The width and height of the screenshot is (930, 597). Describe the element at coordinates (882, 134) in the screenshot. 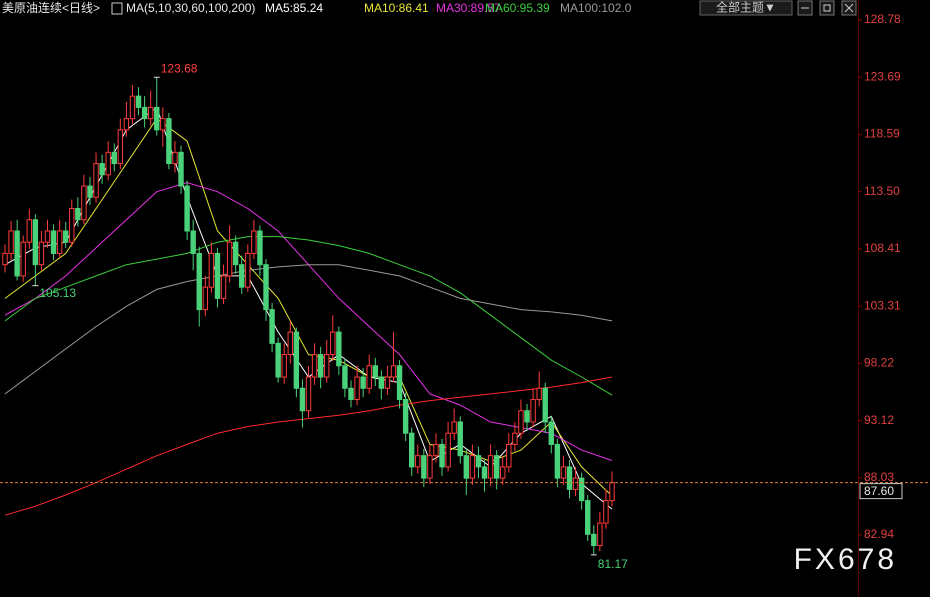

I see `y-tick-label: 118.59` at that location.